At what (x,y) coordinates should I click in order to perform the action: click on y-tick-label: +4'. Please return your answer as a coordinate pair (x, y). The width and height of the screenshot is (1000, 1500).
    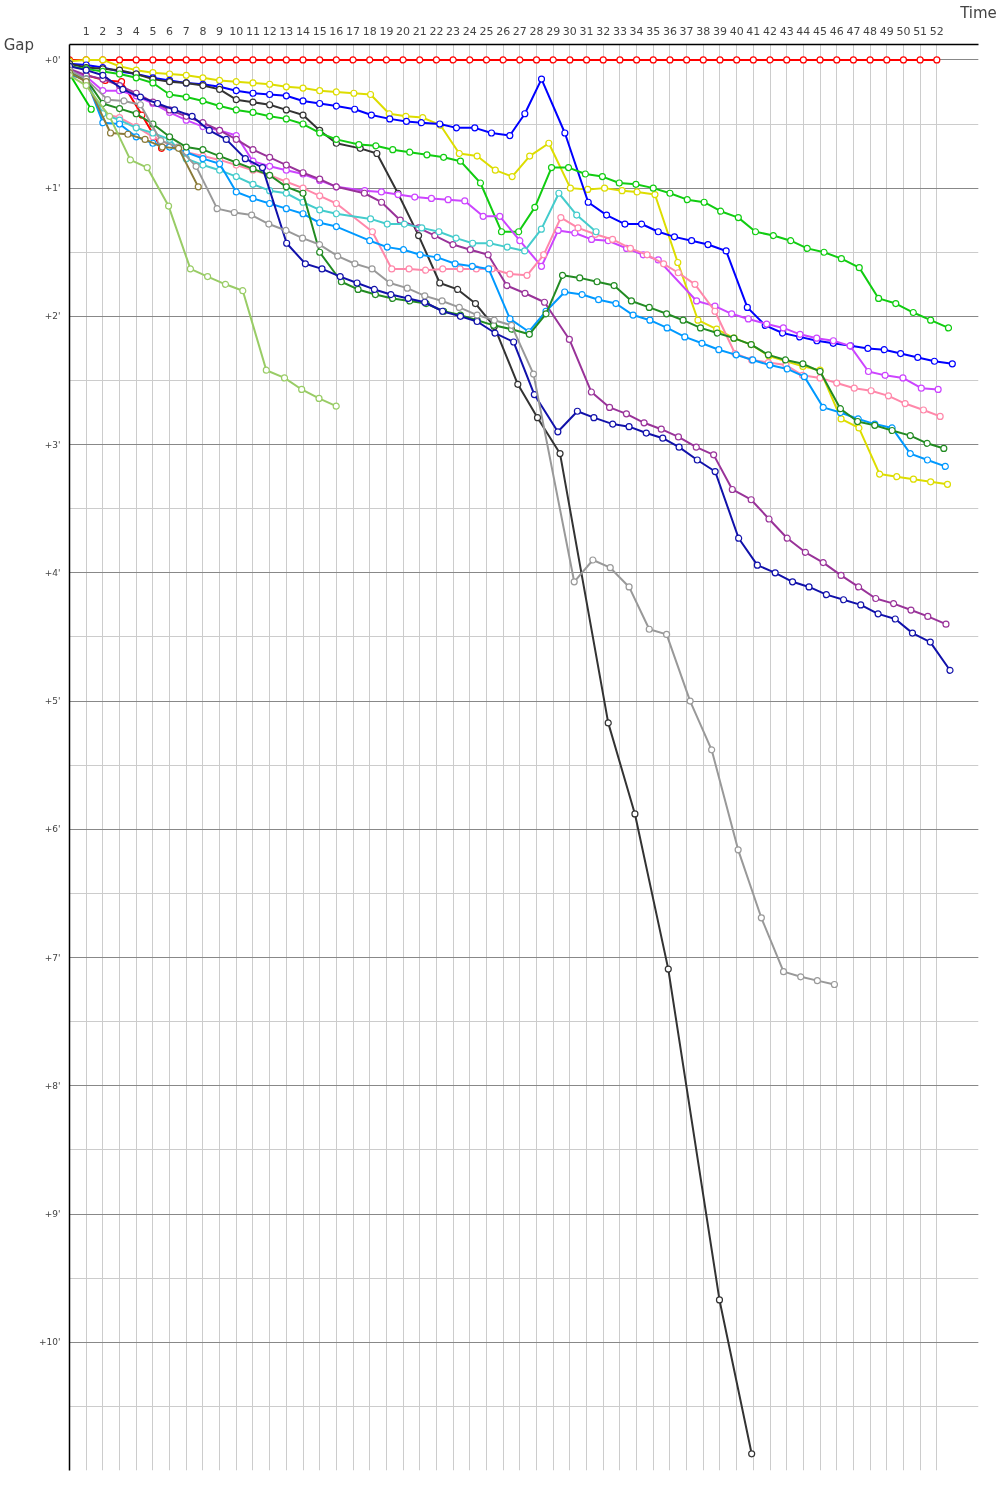
    Looking at the image, I should click on (52, 572).